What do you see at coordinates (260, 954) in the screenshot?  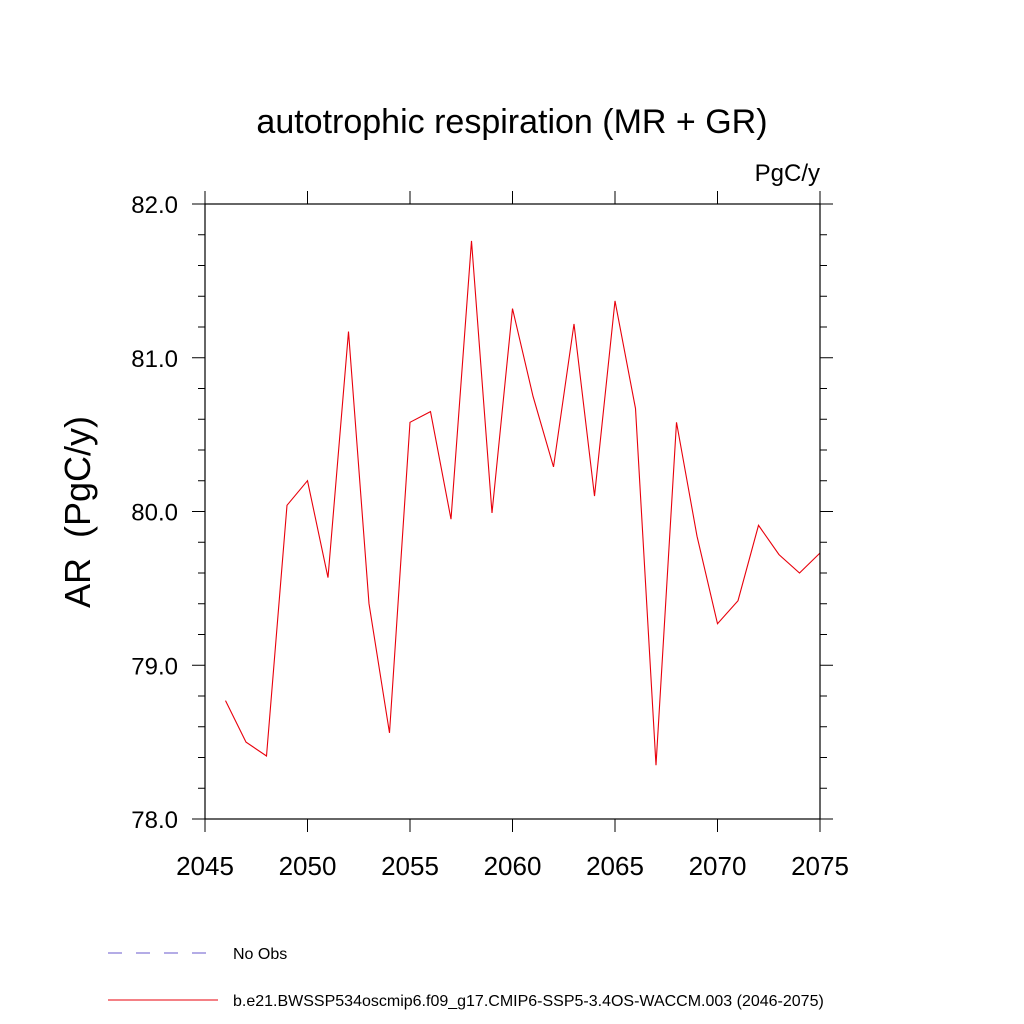 I see `legend-label: No Obs` at bounding box center [260, 954].